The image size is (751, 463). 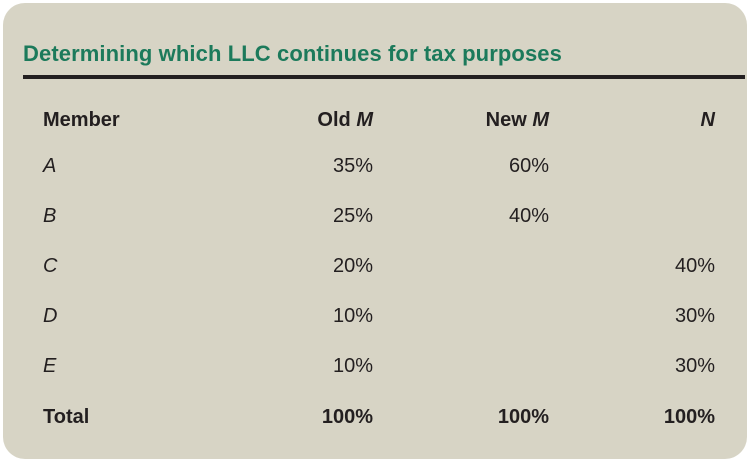 What do you see at coordinates (523, 416) in the screenshot?
I see `total-new-m: 100%` at bounding box center [523, 416].